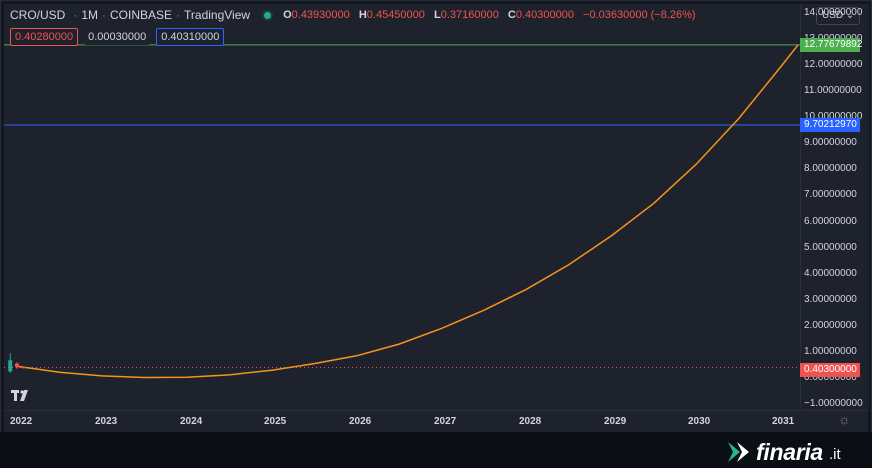 Image resolution: width=872 pixels, height=468 pixels. I want to click on visibility-eye-icon, so click(268, 15).